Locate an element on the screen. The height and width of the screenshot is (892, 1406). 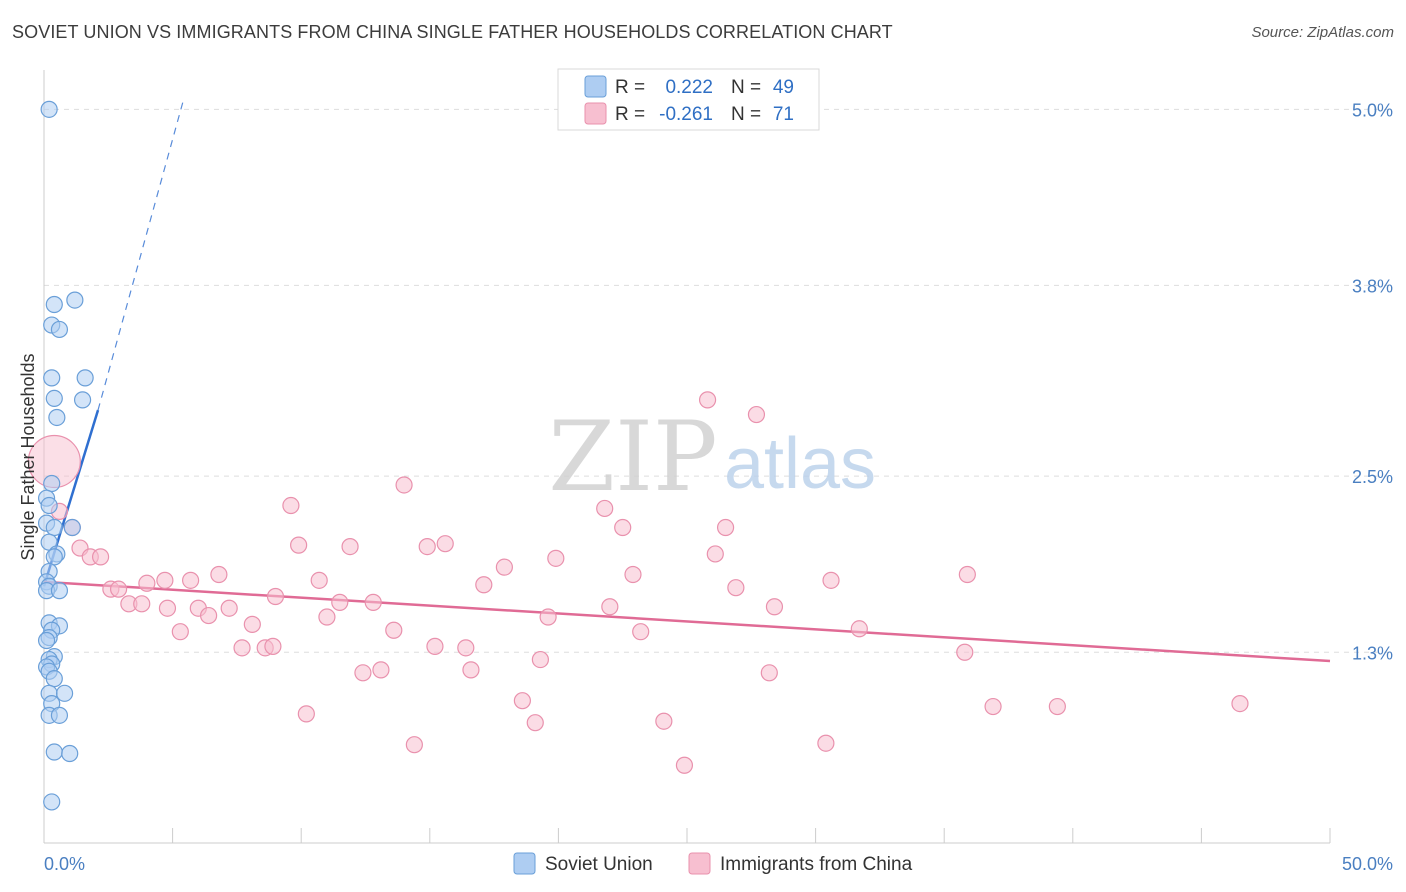
trend-line-immigrants-from-china is located at coordinates (687, 621).